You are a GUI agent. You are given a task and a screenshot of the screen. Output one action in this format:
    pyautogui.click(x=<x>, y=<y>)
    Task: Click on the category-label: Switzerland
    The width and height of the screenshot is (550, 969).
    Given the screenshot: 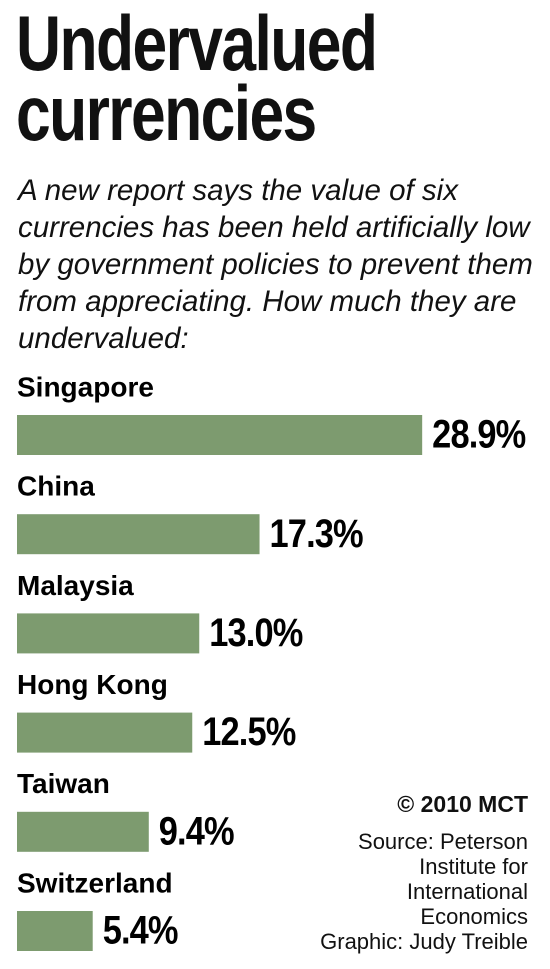 What is the action you would take?
    pyautogui.click(x=95, y=882)
    